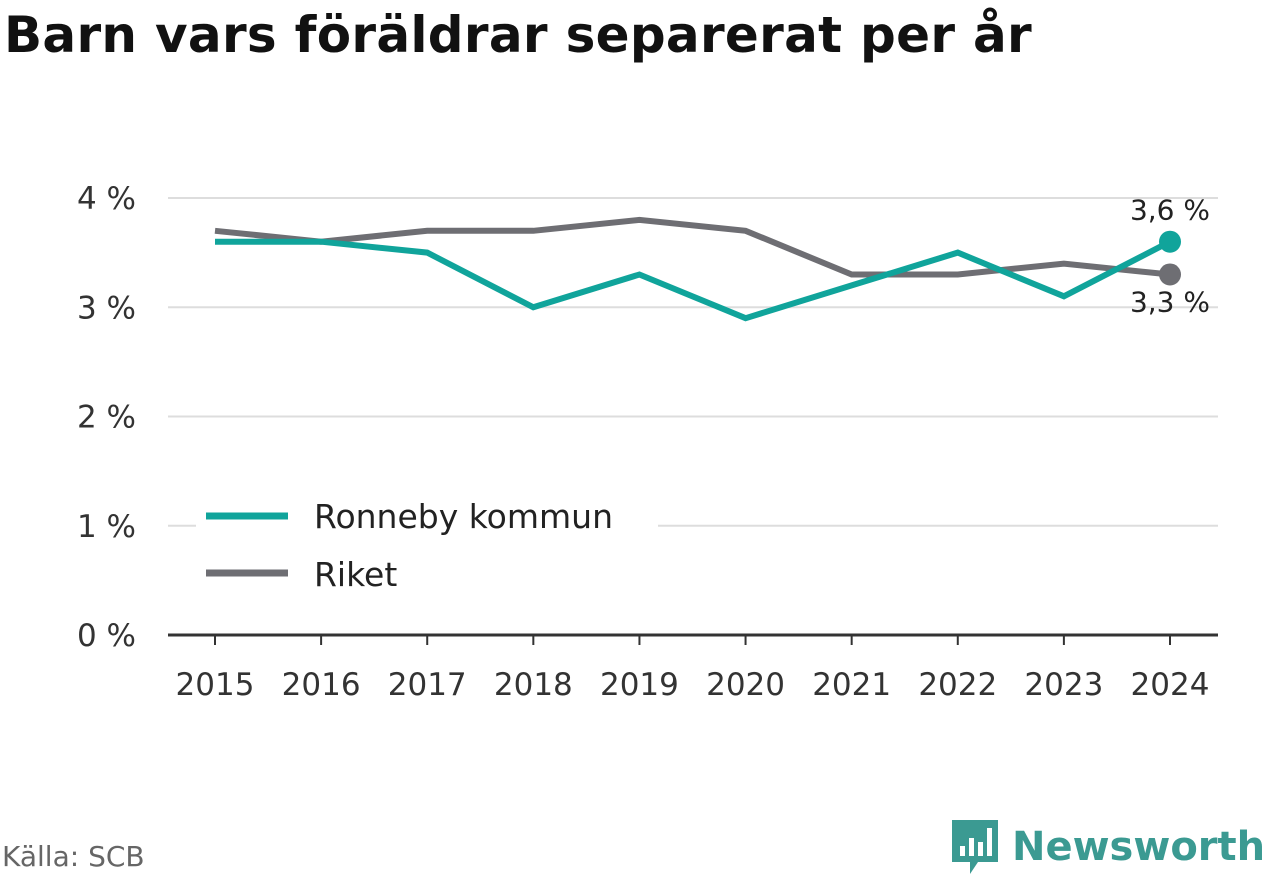  What do you see at coordinates (321, 685) in the screenshot?
I see `x-tick-label: 2016` at bounding box center [321, 685].